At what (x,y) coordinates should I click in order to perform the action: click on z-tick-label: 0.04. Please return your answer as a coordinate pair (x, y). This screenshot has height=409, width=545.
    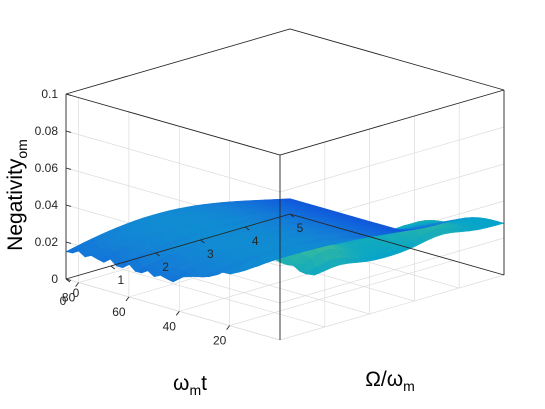
    Looking at the image, I should click on (47, 205).